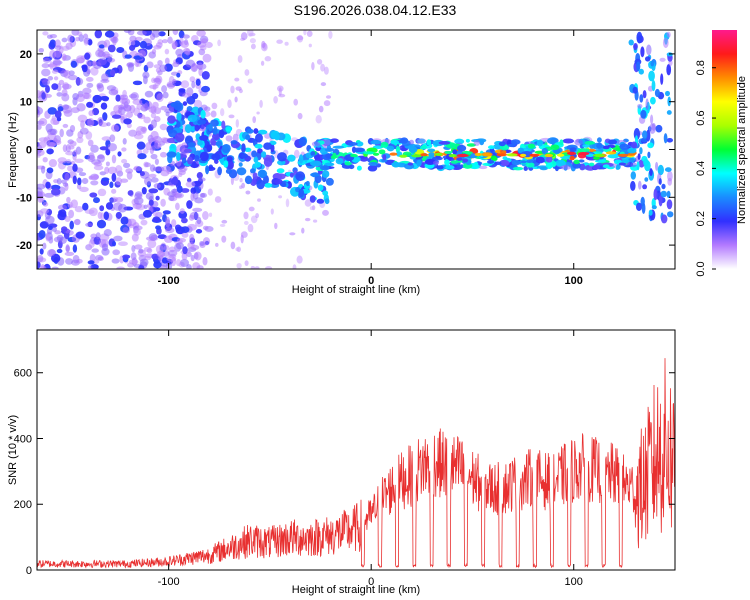 The width and height of the screenshot is (750, 600). What do you see at coordinates (356, 590) in the screenshot?
I see `snr-xlabel: Height of straight line (km)` at bounding box center [356, 590].